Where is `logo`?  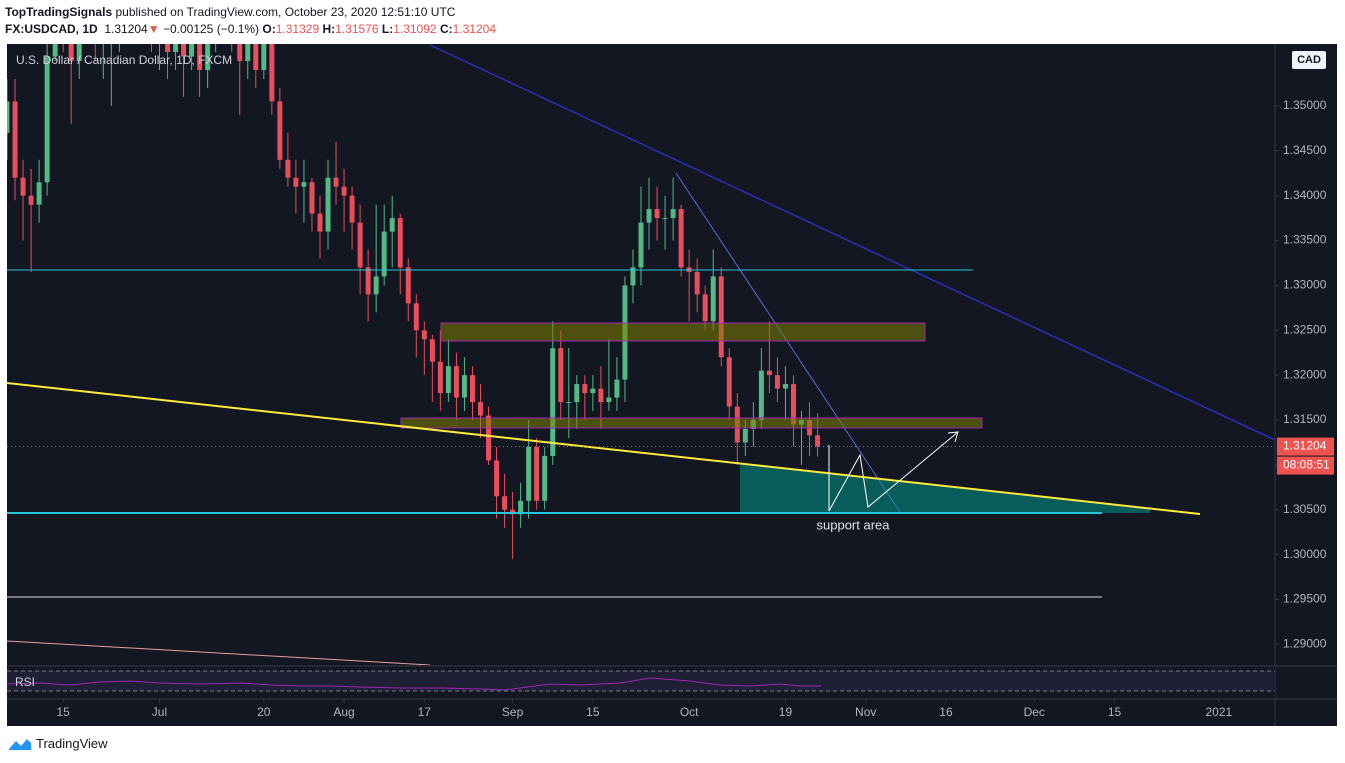 logo is located at coordinates (20, 744).